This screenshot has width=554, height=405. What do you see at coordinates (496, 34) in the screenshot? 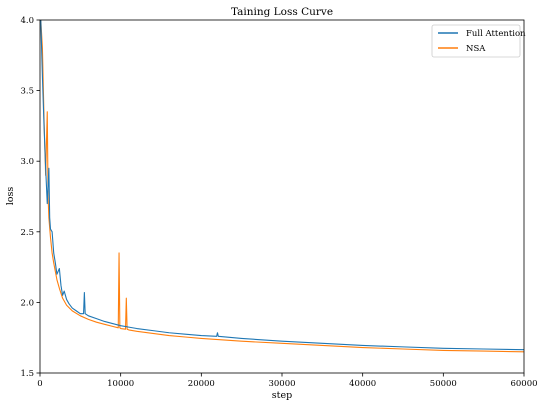
I see `legend-label-full-attention: Full Attention` at bounding box center [496, 34].